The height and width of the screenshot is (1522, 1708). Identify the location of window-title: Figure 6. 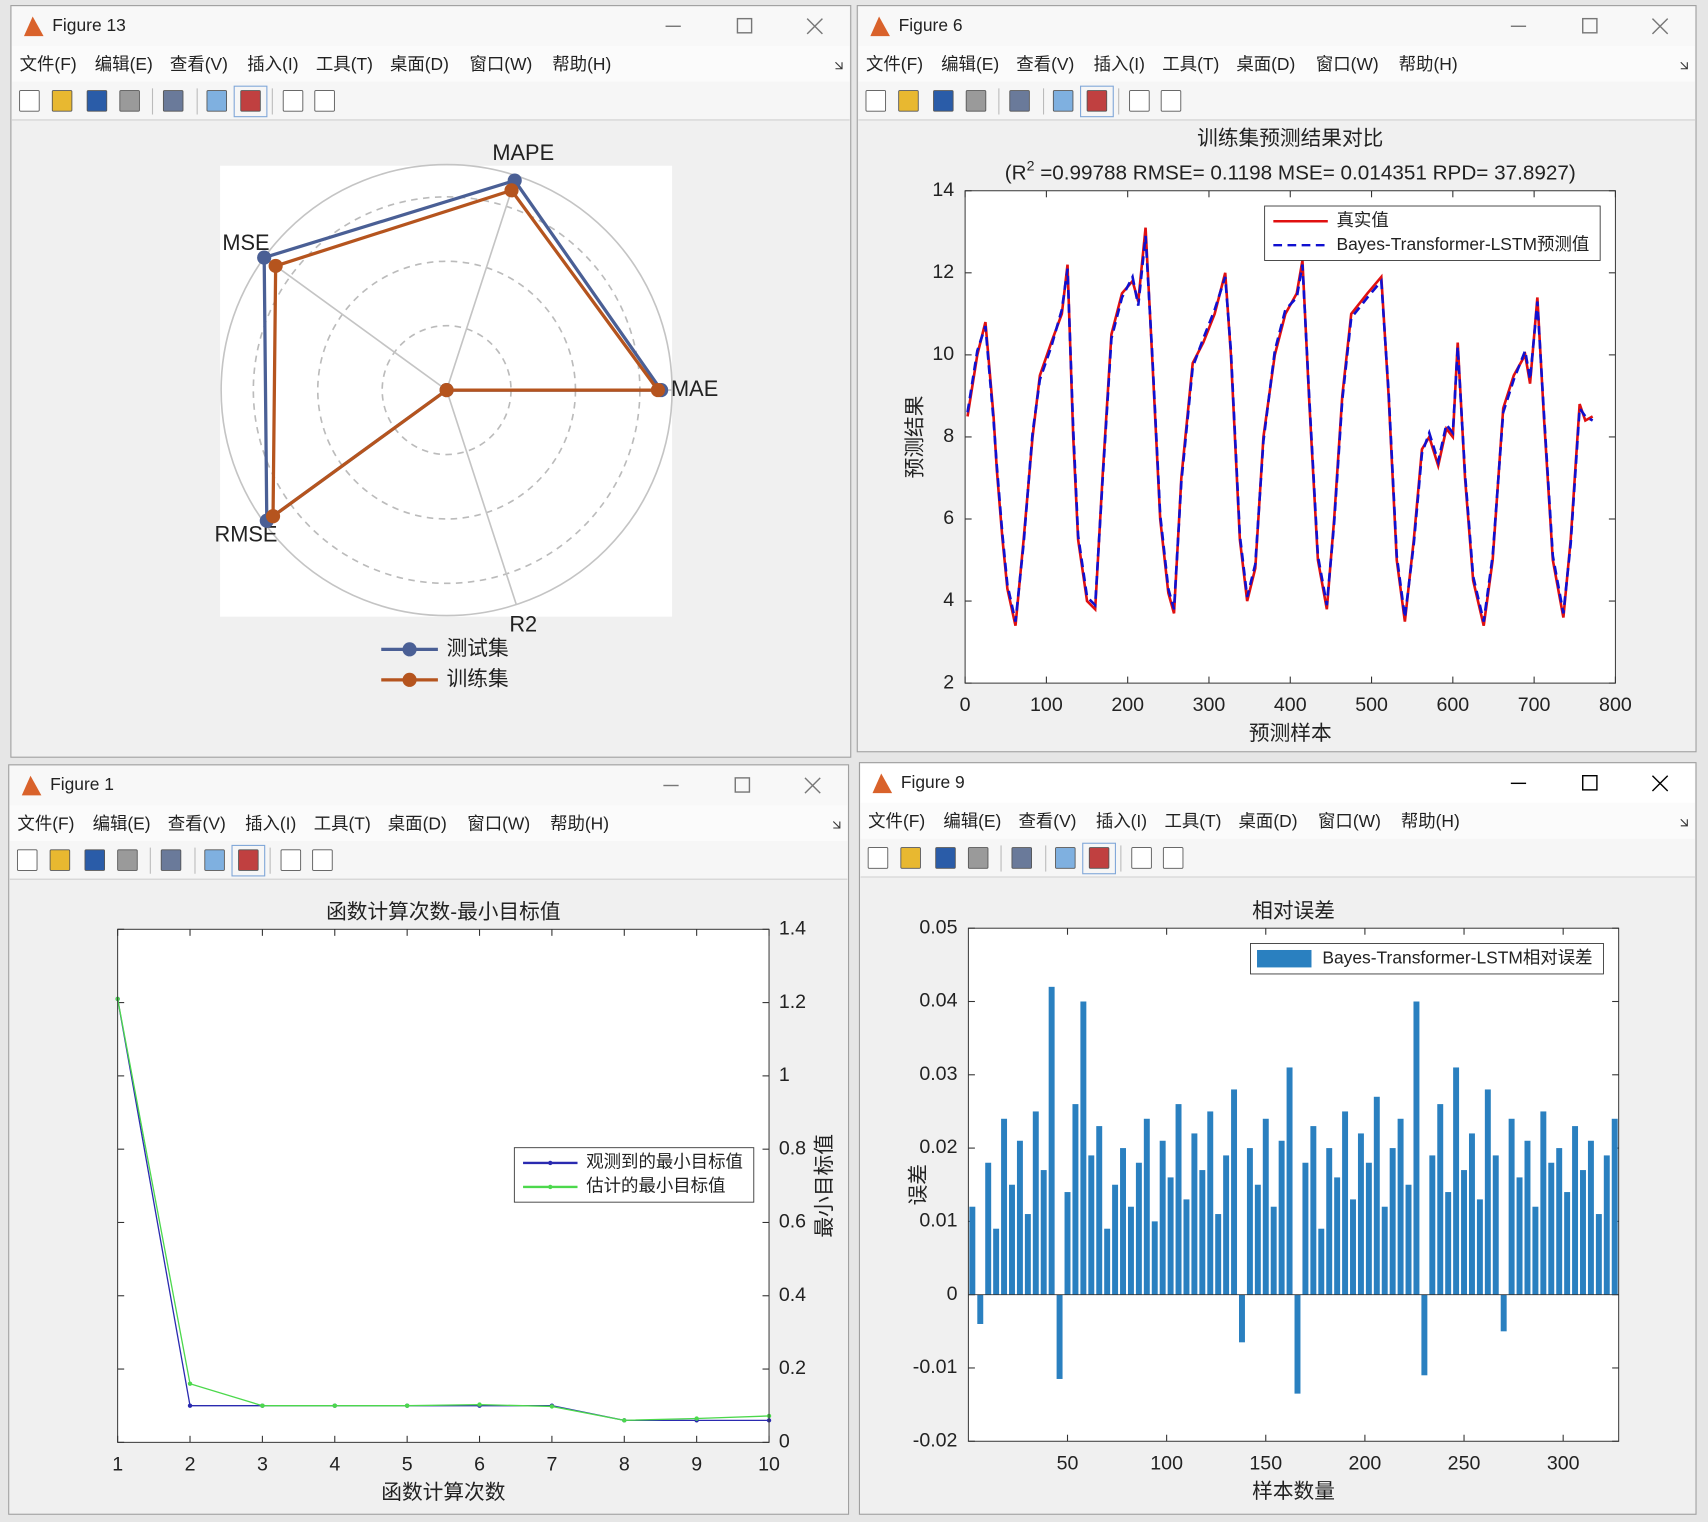
(931, 25).